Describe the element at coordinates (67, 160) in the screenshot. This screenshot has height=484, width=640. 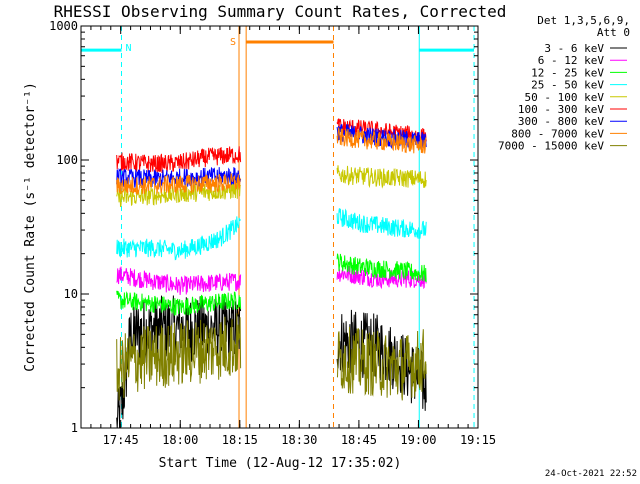
I see `y-tick-label: 100` at that location.